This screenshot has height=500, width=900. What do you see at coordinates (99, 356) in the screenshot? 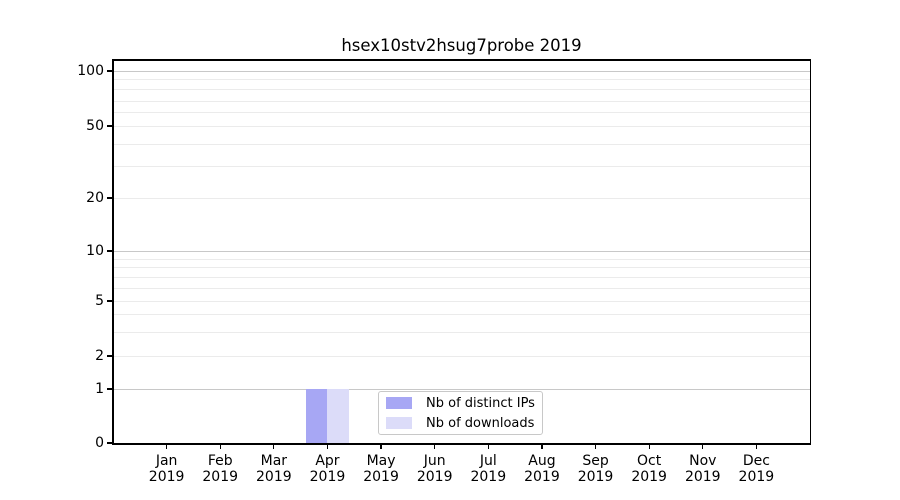
I see `y-tick-label: 2` at bounding box center [99, 356].